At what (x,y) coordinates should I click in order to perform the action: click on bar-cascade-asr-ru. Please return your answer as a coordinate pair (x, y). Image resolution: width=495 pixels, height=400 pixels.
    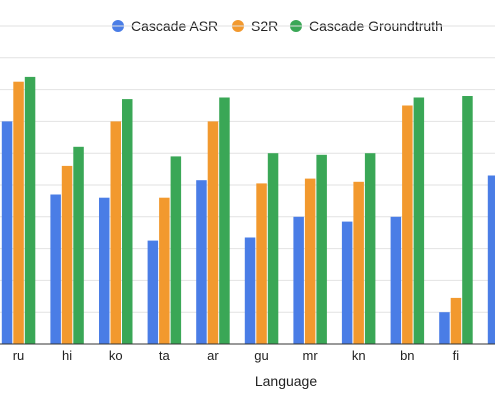
    Looking at the image, I should click on (7, 233).